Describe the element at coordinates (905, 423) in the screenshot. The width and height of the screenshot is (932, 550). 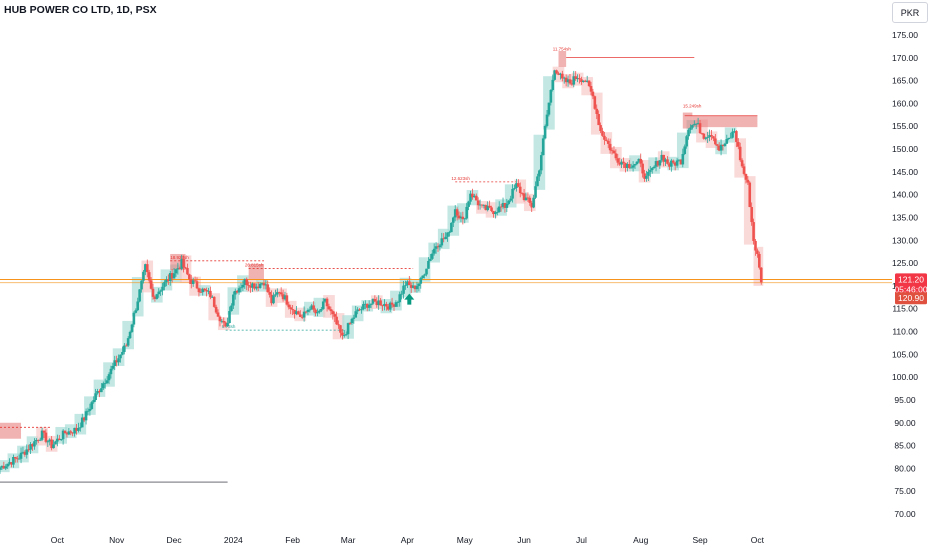
I see `y-tick-label: 90.00` at that location.